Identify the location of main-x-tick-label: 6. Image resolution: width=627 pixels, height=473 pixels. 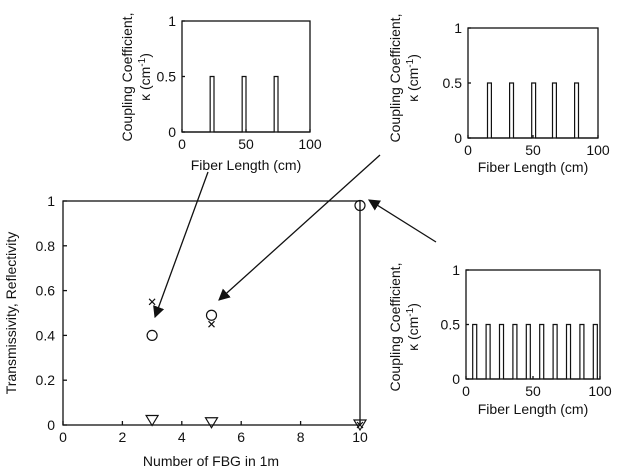
(241, 437).